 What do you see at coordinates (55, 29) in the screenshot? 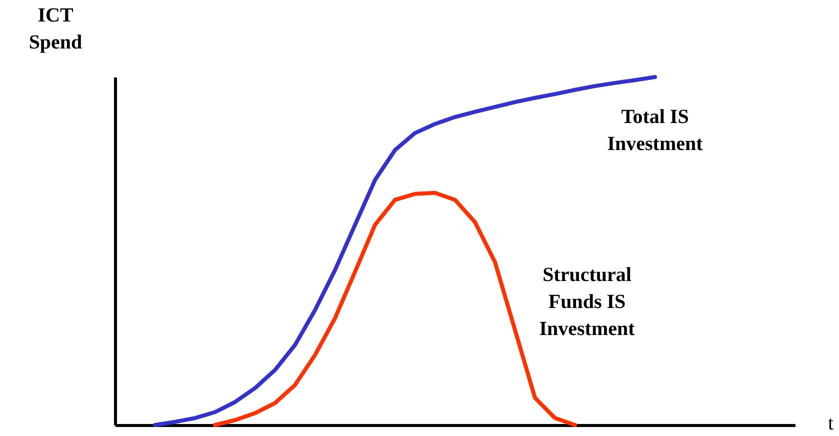
I see `y-axis-title: ICT Spend` at bounding box center [55, 29].